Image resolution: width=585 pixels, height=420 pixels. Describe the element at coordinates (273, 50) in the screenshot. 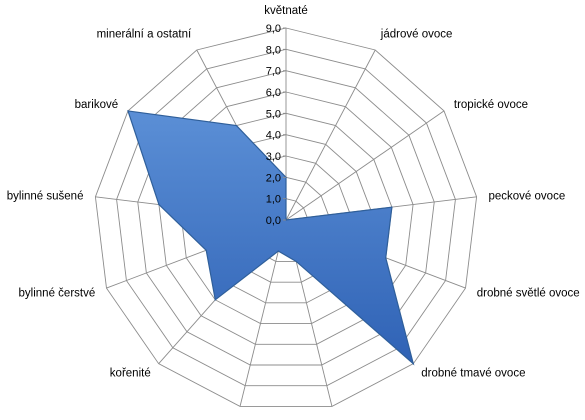

I see `tick-label: 8,0` at that location.